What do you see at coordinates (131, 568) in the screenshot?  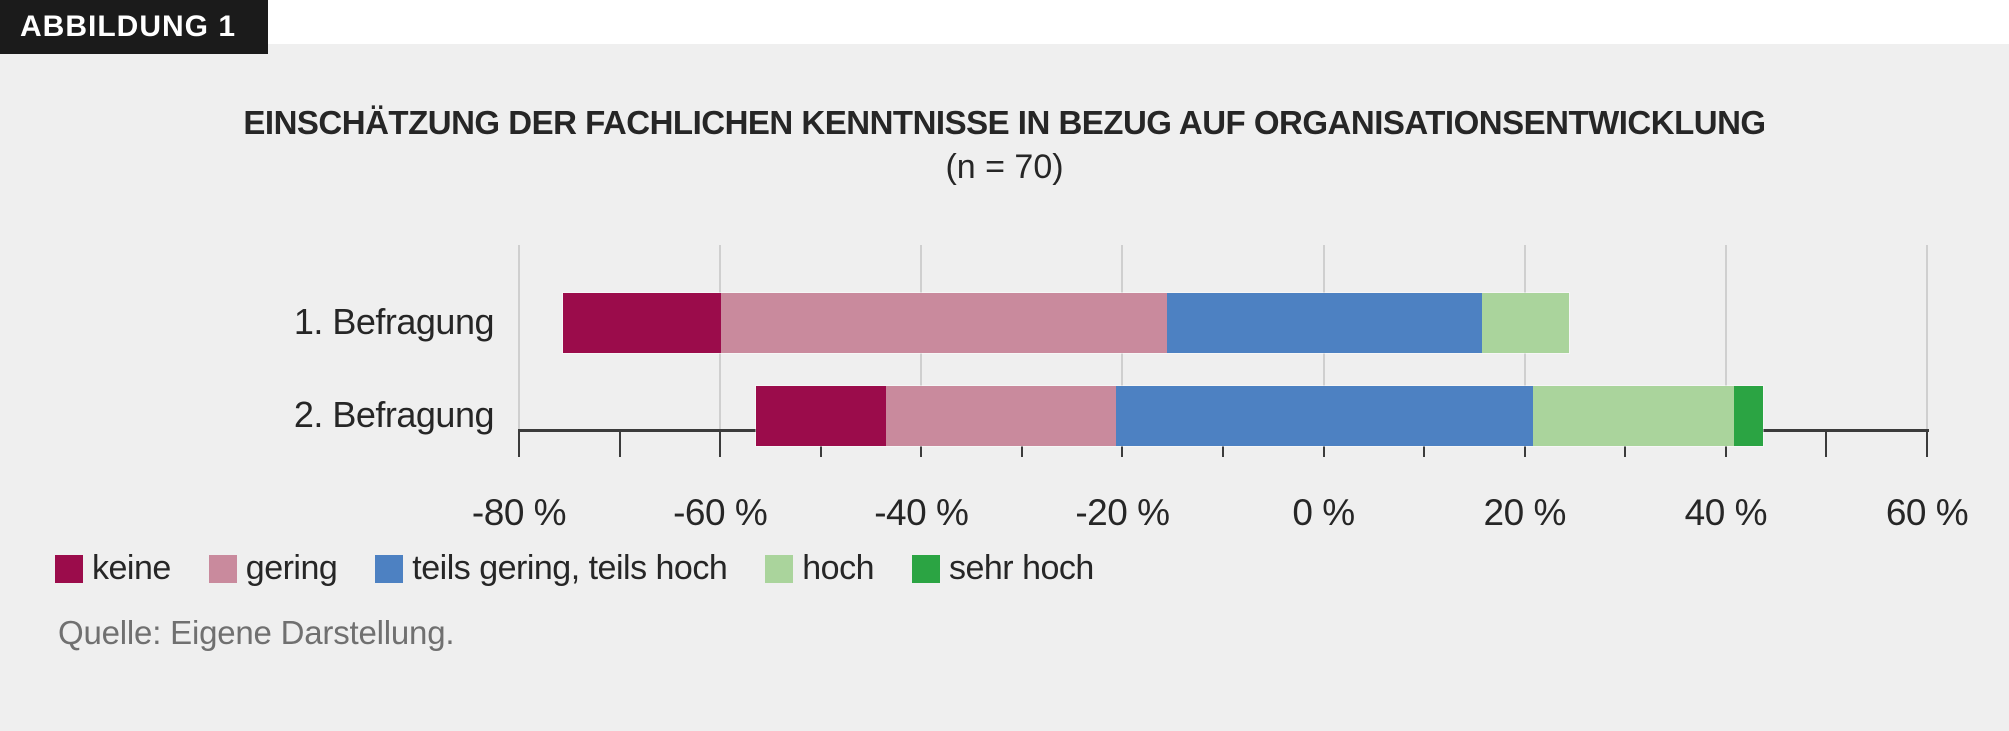 I see `legend-label: keine` at bounding box center [131, 568].